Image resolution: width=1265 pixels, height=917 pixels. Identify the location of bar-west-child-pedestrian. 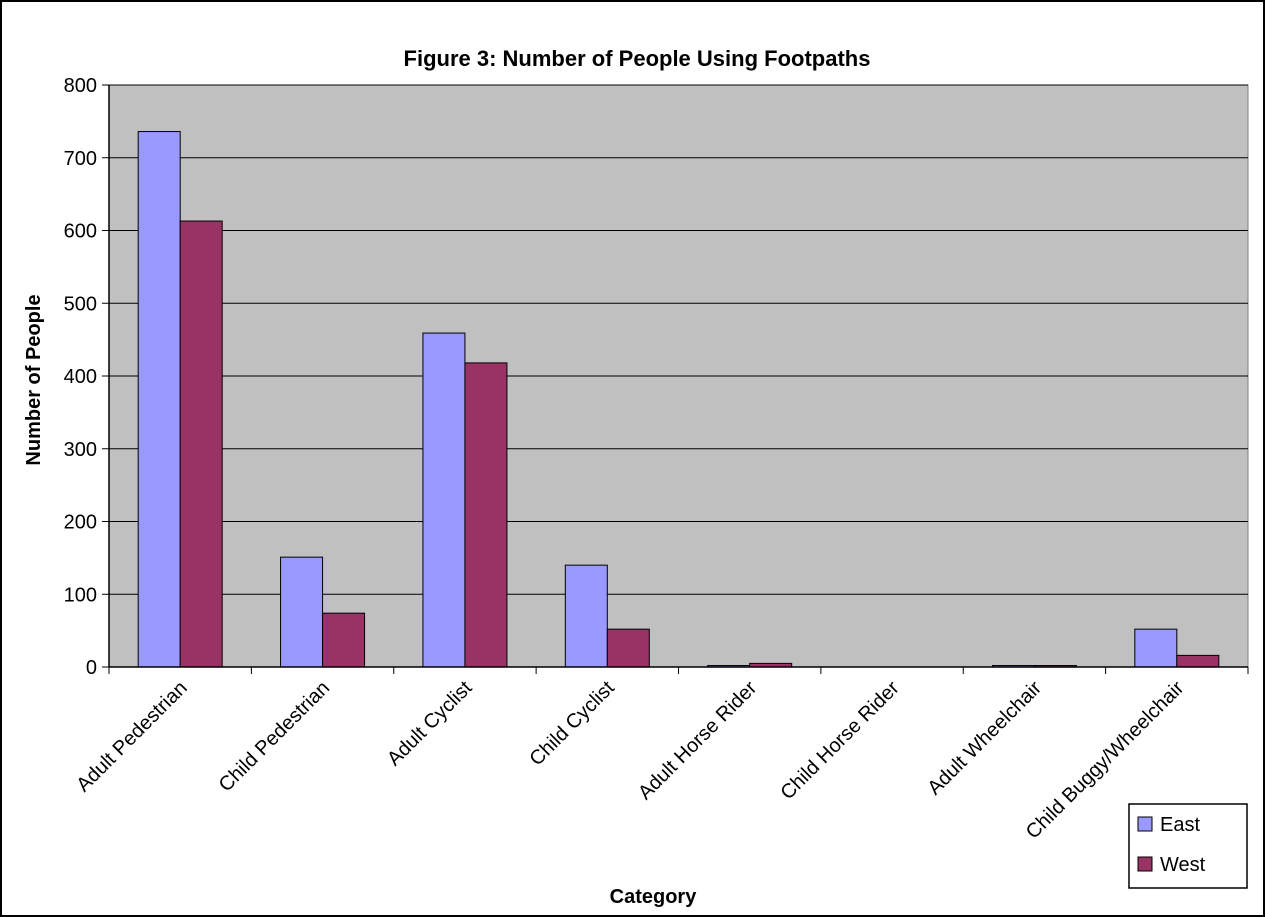
(344, 640).